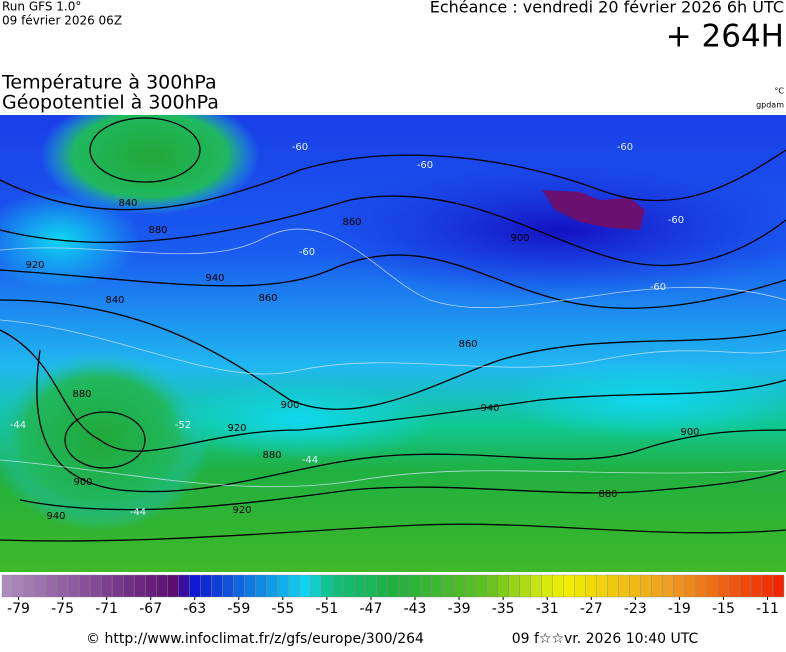  What do you see at coordinates (106, 609) in the screenshot?
I see `scale-tick-label: -71` at bounding box center [106, 609].